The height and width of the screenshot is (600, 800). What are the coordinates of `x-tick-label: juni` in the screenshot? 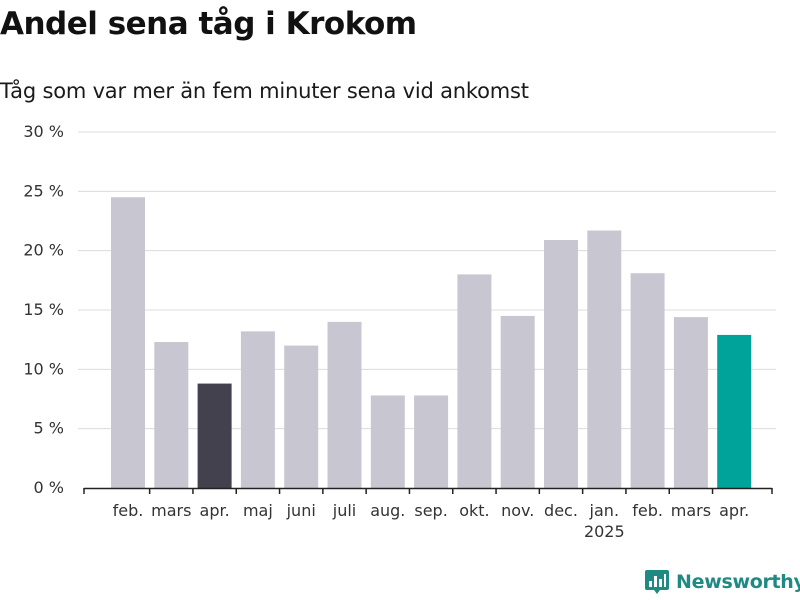 It's located at (301, 510).